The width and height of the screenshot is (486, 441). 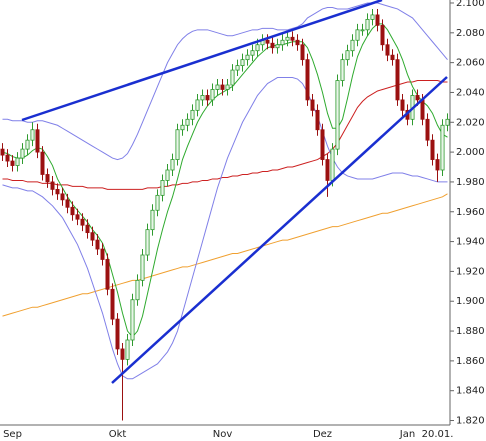 What do you see at coordinates (470, 242) in the screenshot?
I see `y-tick-label: 1.940` at bounding box center [470, 242].